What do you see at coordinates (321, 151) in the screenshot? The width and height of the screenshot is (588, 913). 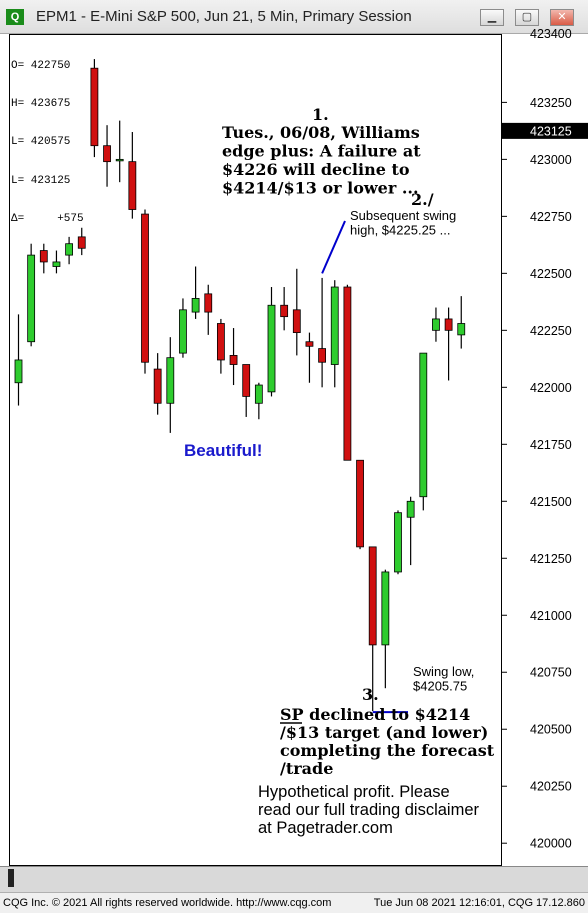 I see `point1-text-line: edge plus: A failure at` at bounding box center [321, 151].